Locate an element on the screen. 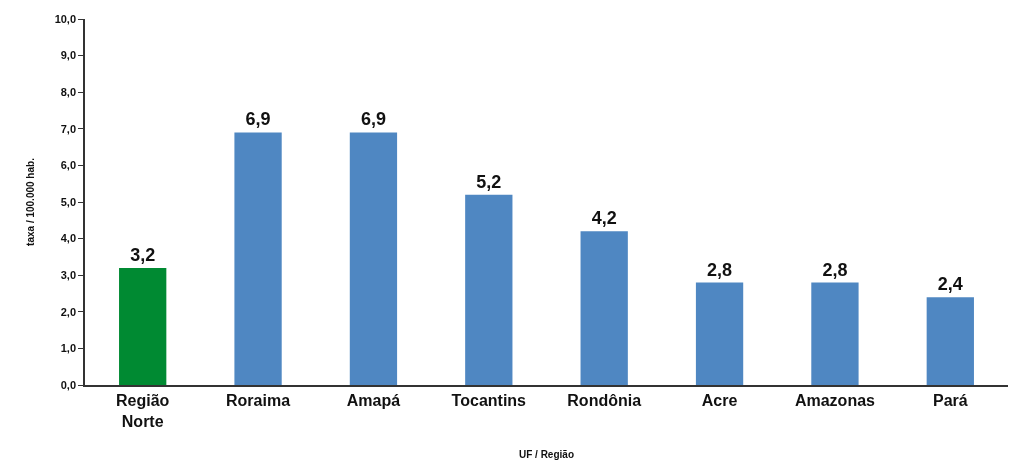  x-tick-label: Região Norte is located at coordinates (143, 410).